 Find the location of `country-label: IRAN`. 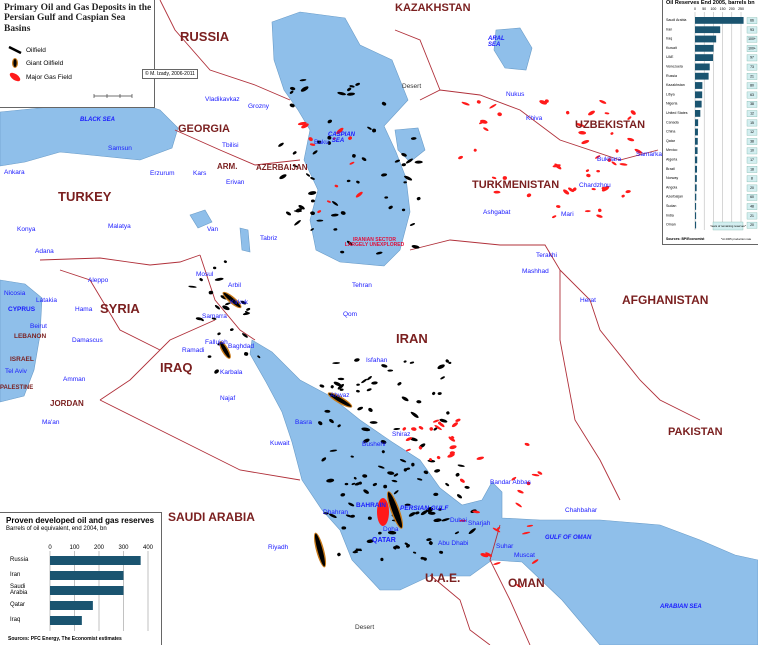

country-label: IRAN is located at coordinates (412, 338).